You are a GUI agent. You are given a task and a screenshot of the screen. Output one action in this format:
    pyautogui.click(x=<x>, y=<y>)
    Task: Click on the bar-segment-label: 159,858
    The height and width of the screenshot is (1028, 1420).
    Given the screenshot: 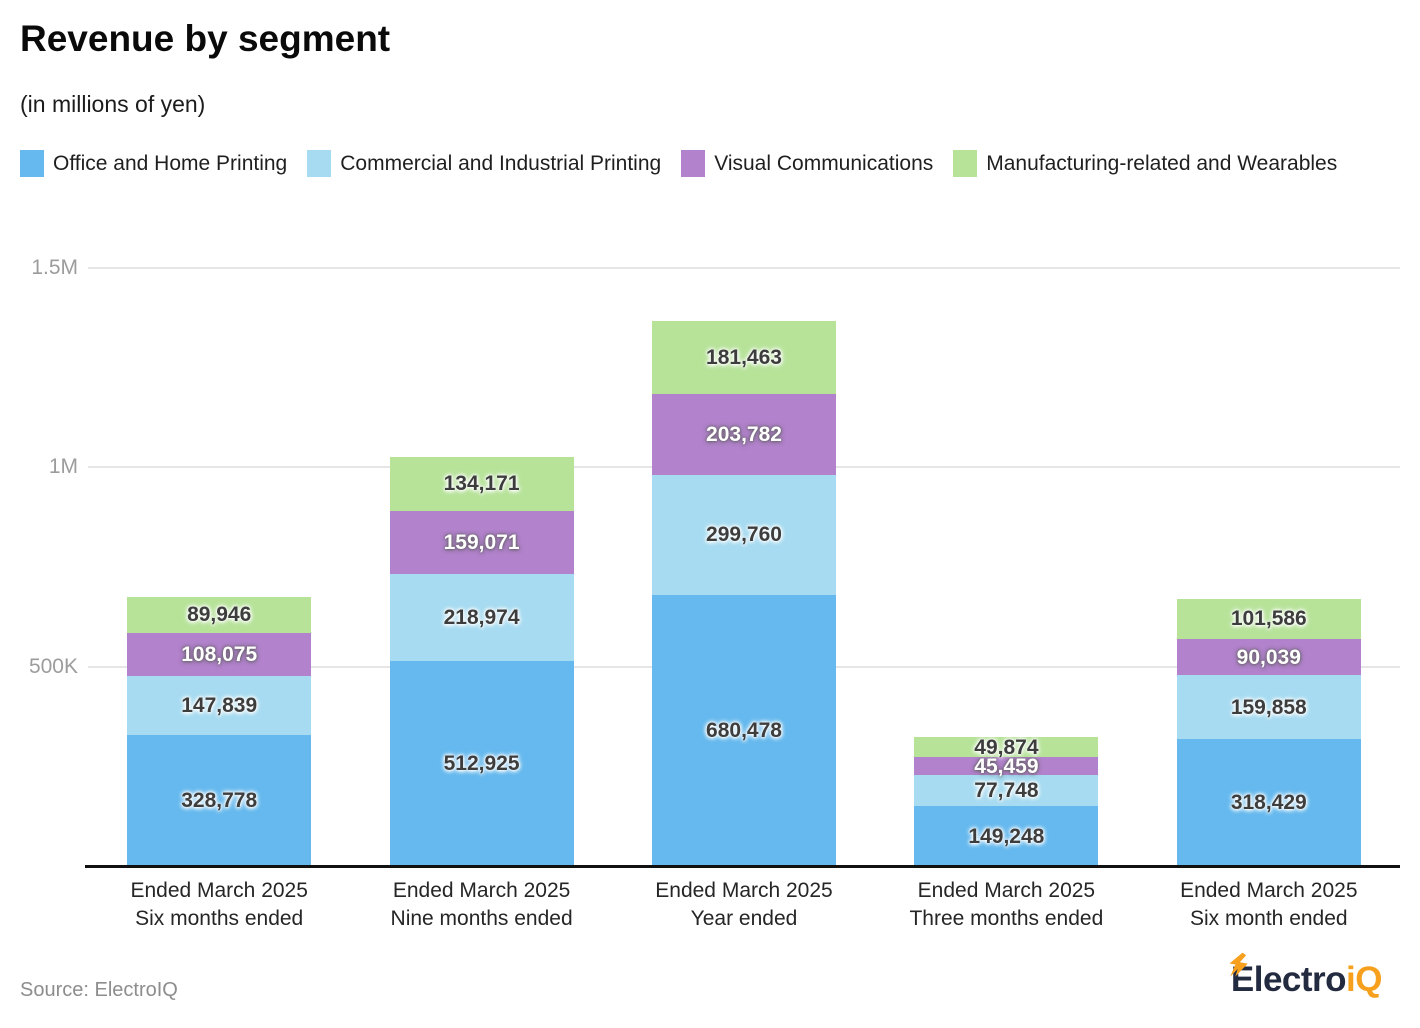 What is the action you would take?
    pyautogui.click(x=1268, y=707)
    